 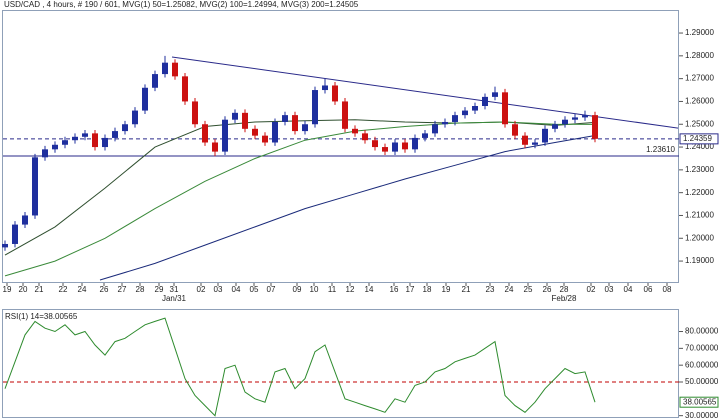 What do you see at coordinates (427, 289) in the screenshot?
I see `x-tick-label: 18` at bounding box center [427, 289].